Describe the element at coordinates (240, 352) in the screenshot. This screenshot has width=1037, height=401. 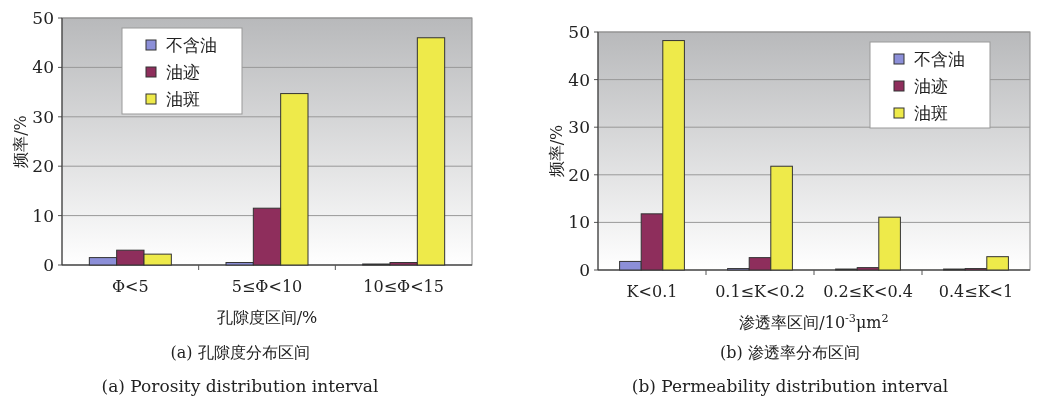
I see `text: (a) 孔隙度分布区间` at that location.